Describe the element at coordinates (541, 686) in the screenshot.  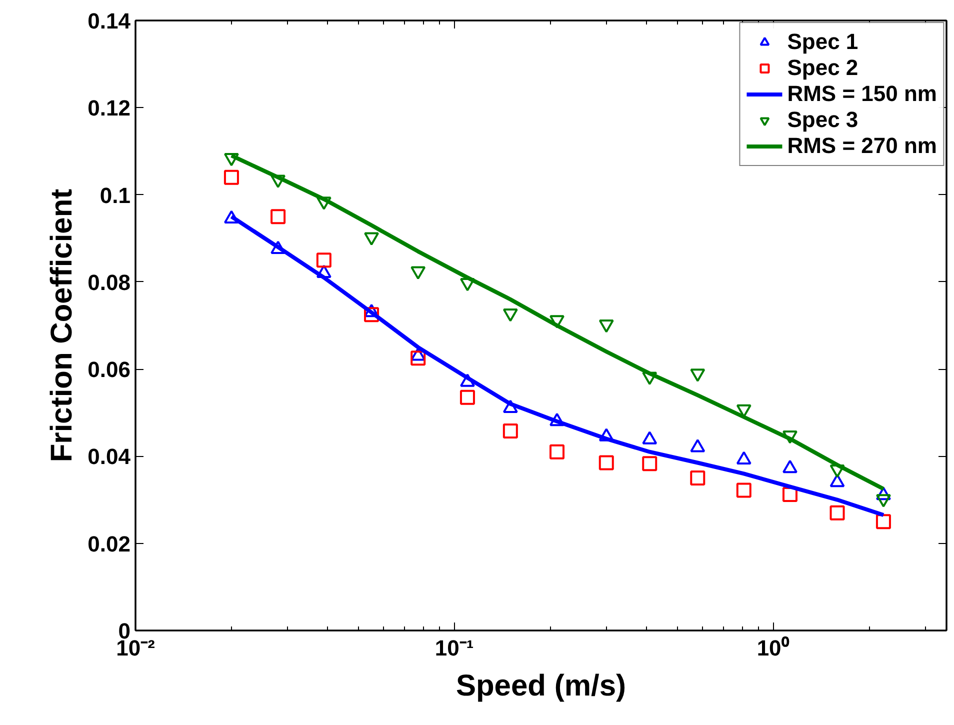
I see `x-axis-title: Speed (m/s)` at that location.